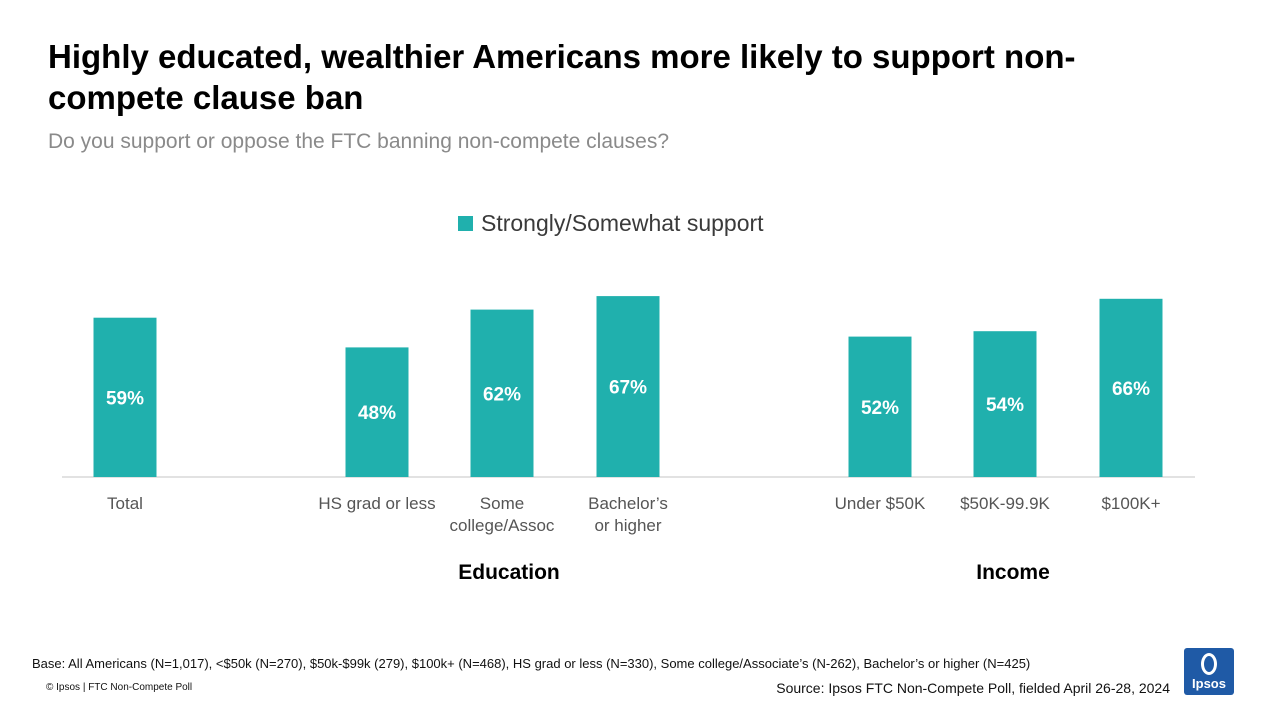 This screenshot has height=720, width=1280. I want to click on data-label: 52%, so click(880, 408).